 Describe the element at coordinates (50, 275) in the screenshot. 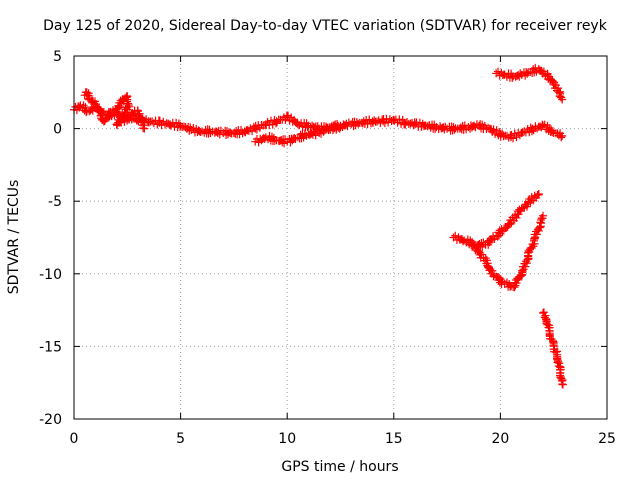

I see `y-tick-label: -10` at that location.